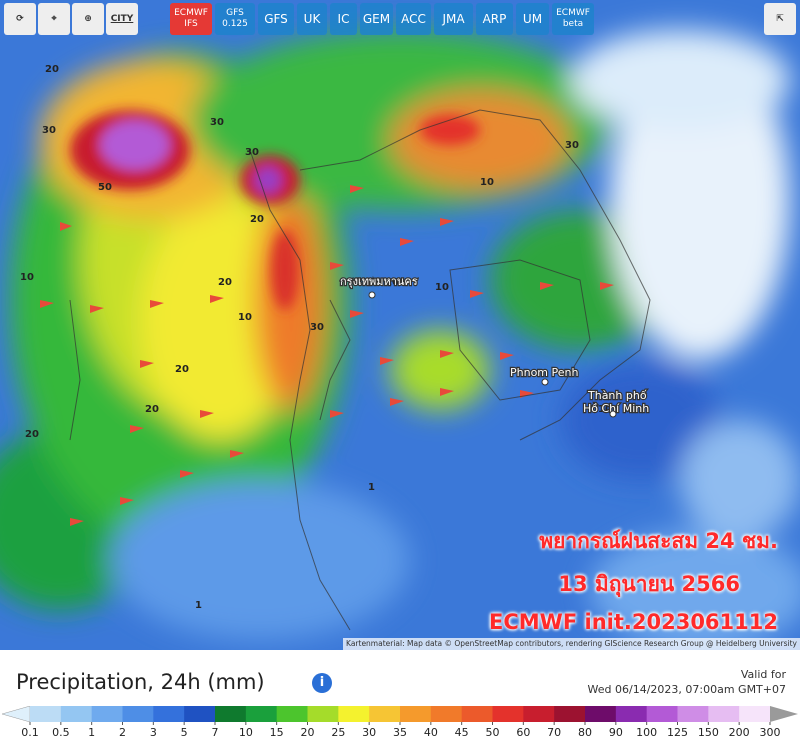  I want to click on legend-label: 30, so click(369, 732).